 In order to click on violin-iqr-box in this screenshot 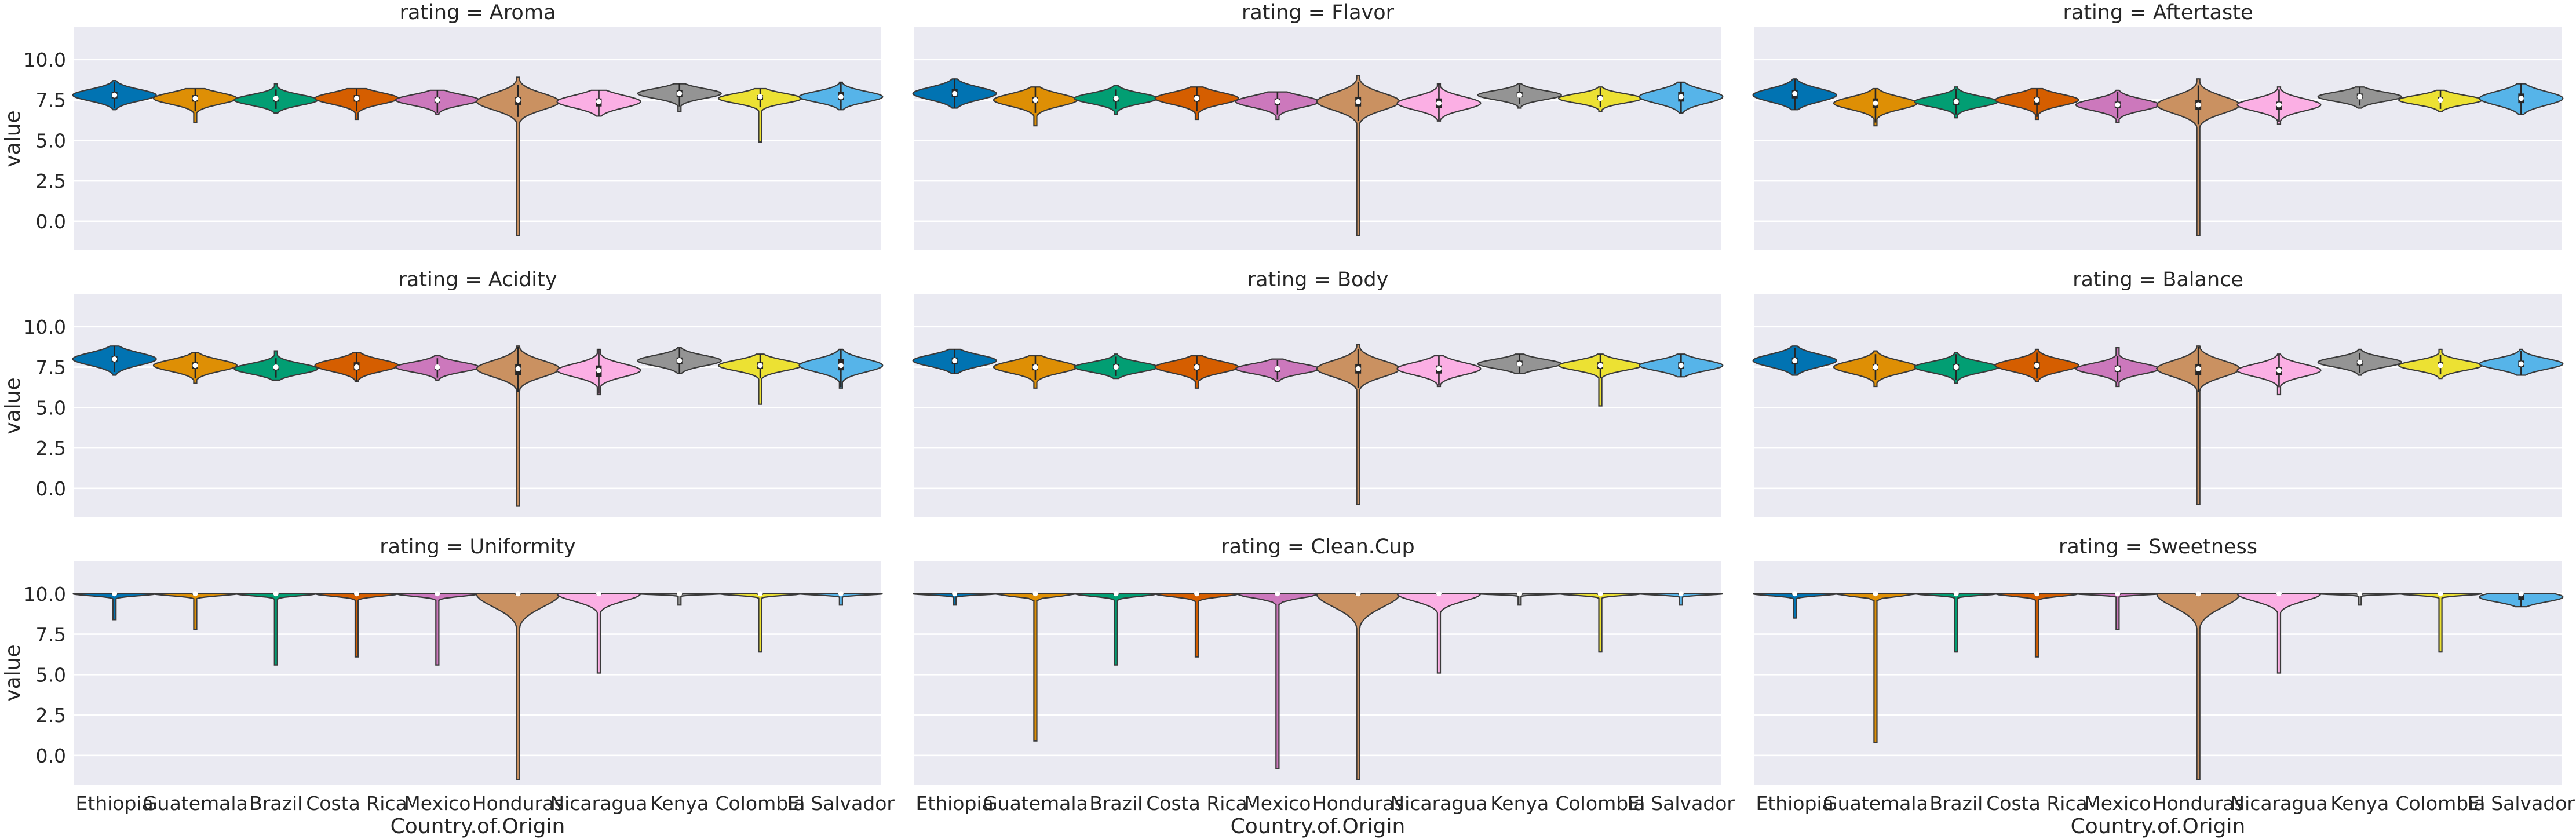, I will do `click(2521, 597)`.